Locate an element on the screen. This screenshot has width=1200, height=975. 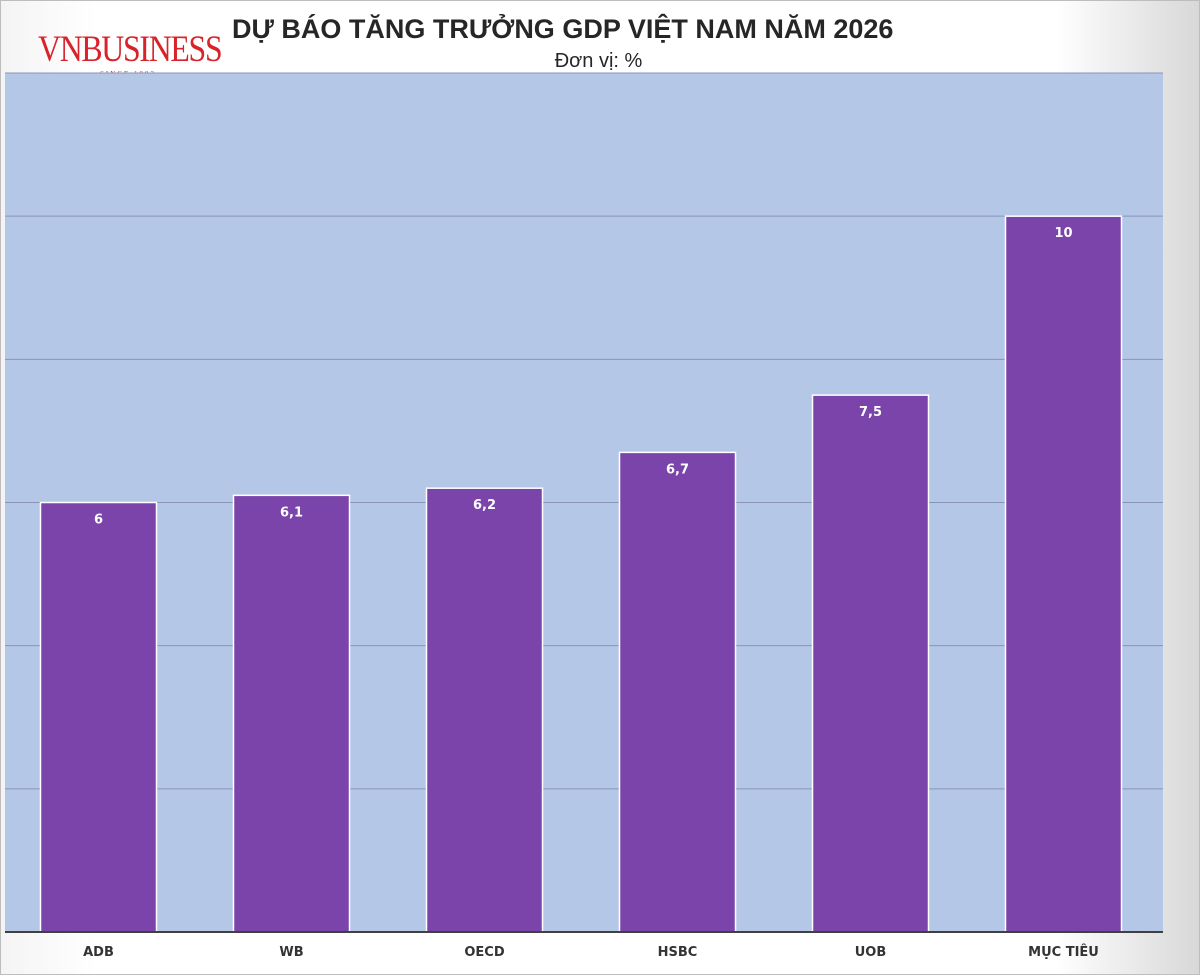
x-tick-label: MỤC TIÊU is located at coordinates (1063, 952).